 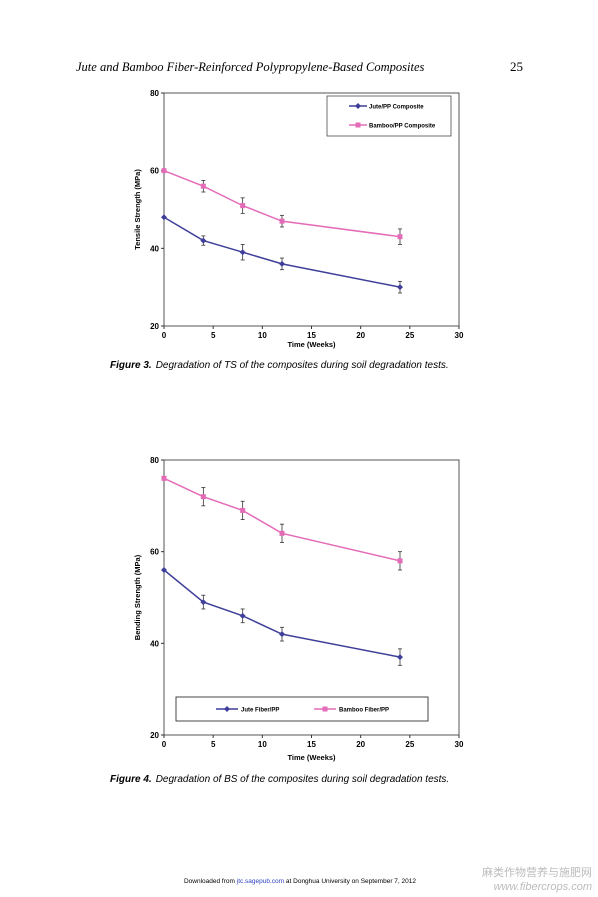 I want to click on footer-link: jtc.sagepub.com, so click(x=260, y=881).